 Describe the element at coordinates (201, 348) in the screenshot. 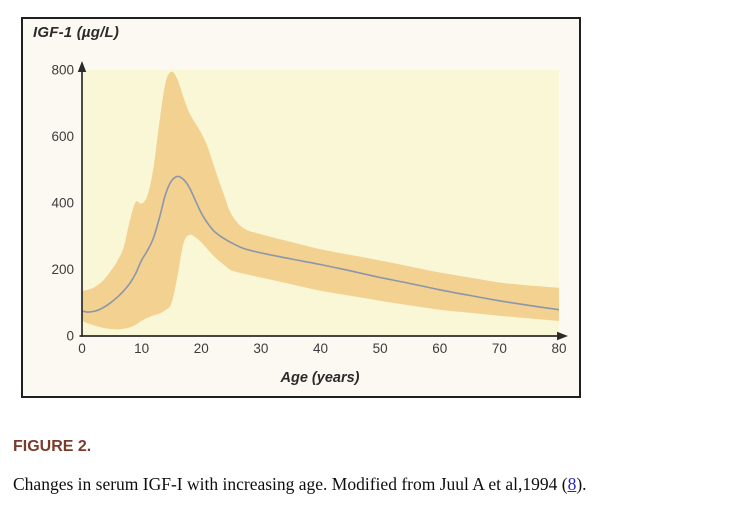

I see `x-tick-label: 20` at that location.